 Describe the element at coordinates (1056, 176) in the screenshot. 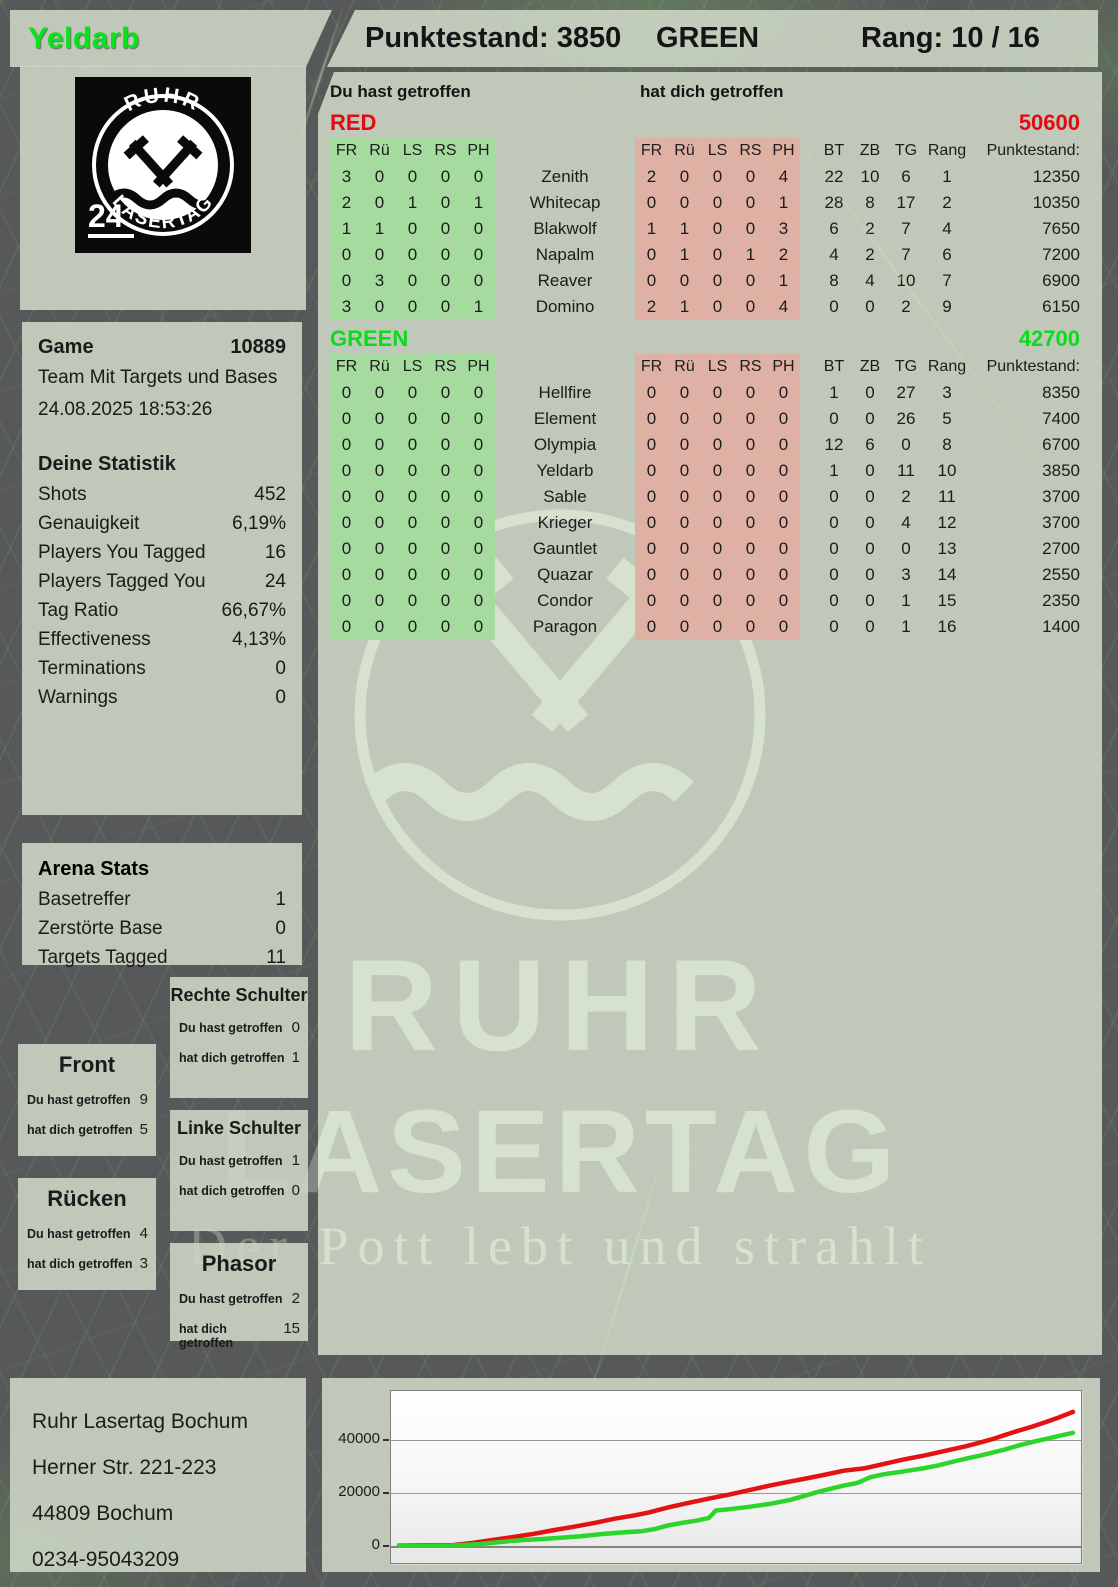

I see `punktestand-cell: 12350` at that location.